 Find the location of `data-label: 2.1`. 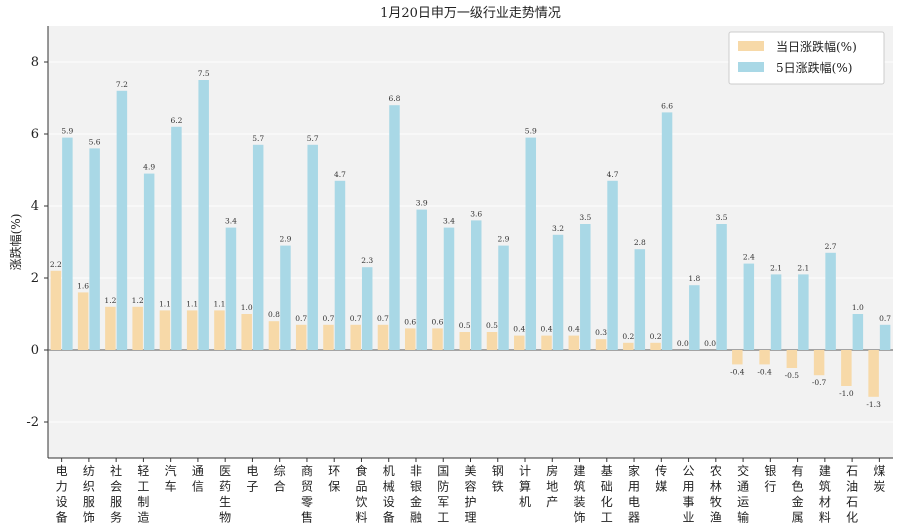

data-label: 2.1 is located at coordinates (803, 267).